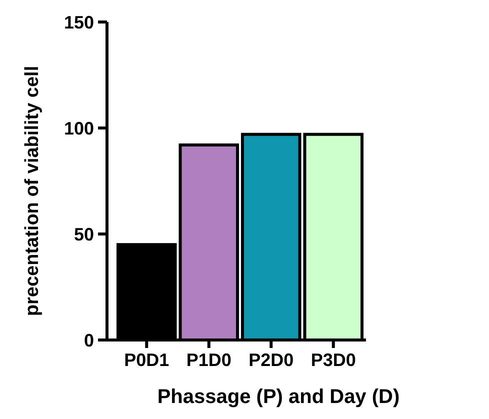  What do you see at coordinates (271, 360) in the screenshot?
I see `x-tick-label: P2D0` at bounding box center [271, 360].